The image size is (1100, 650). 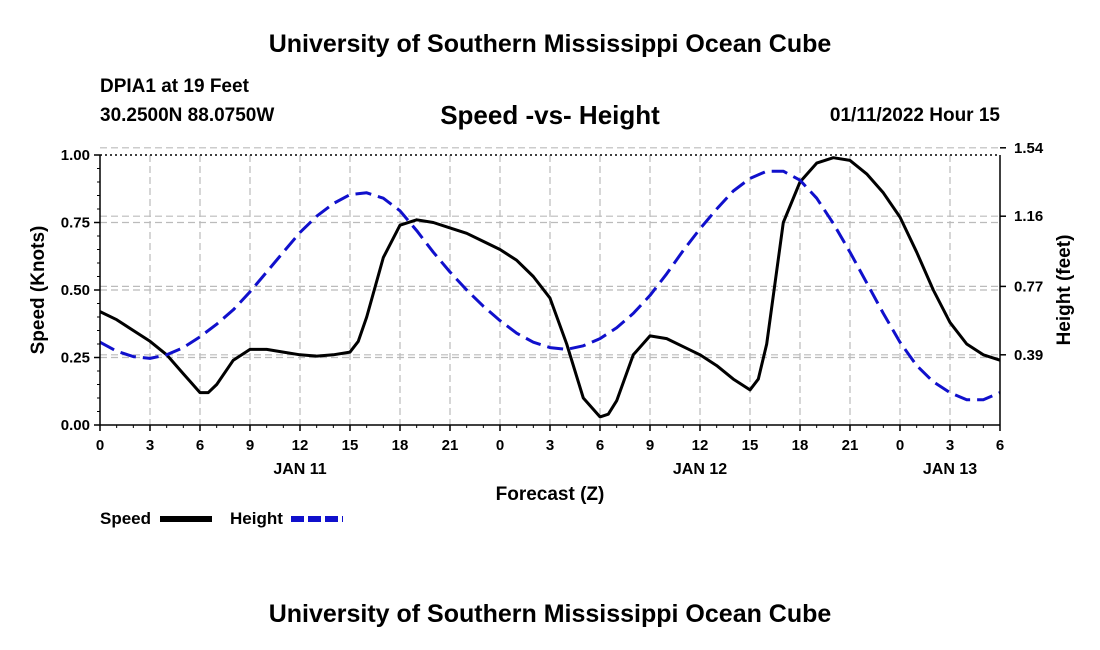 I want to click on y-tick-label-left: 0.75, so click(x=75, y=223).